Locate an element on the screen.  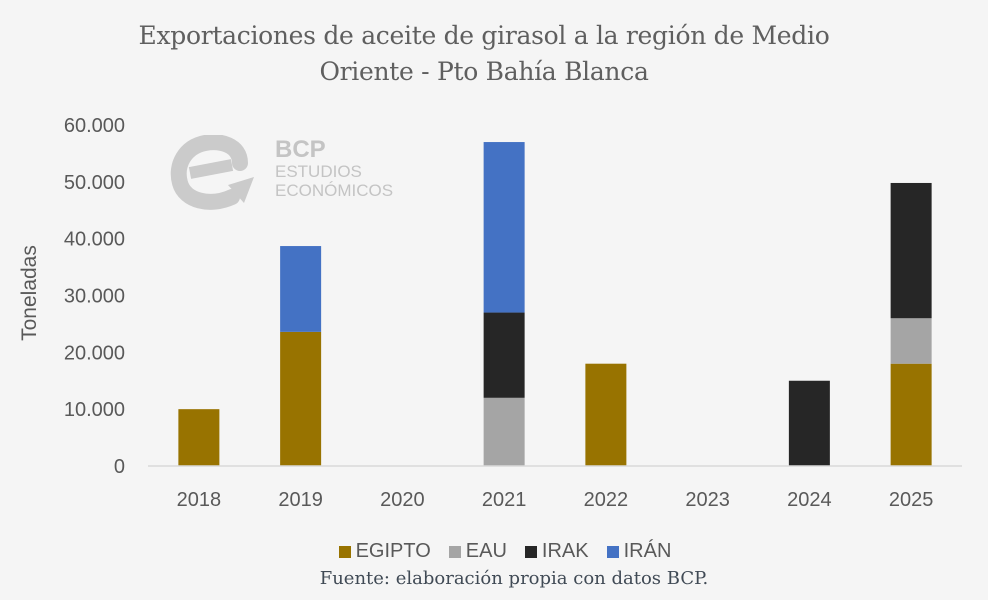
legend-item: IRÁN is located at coordinates (639, 551).